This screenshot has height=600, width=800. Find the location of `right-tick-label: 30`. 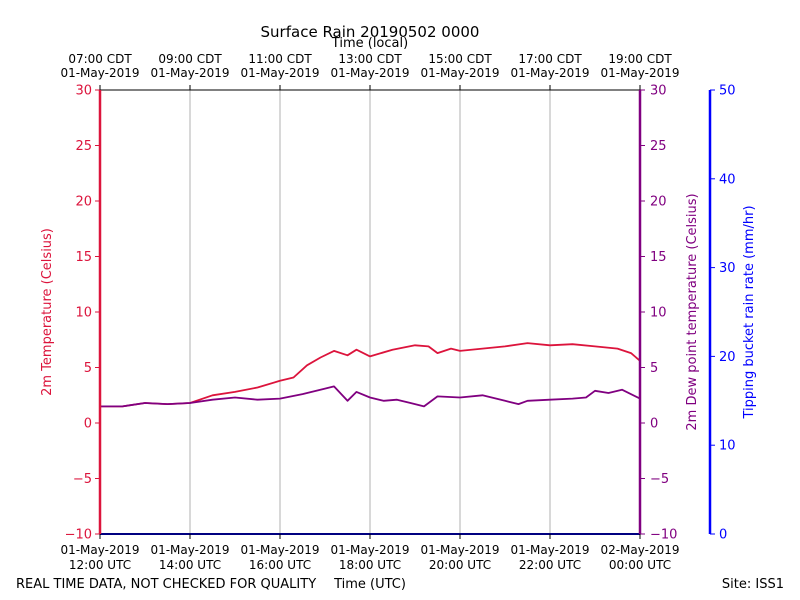

right-tick-label: 30 is located at coordinates (658, 91).